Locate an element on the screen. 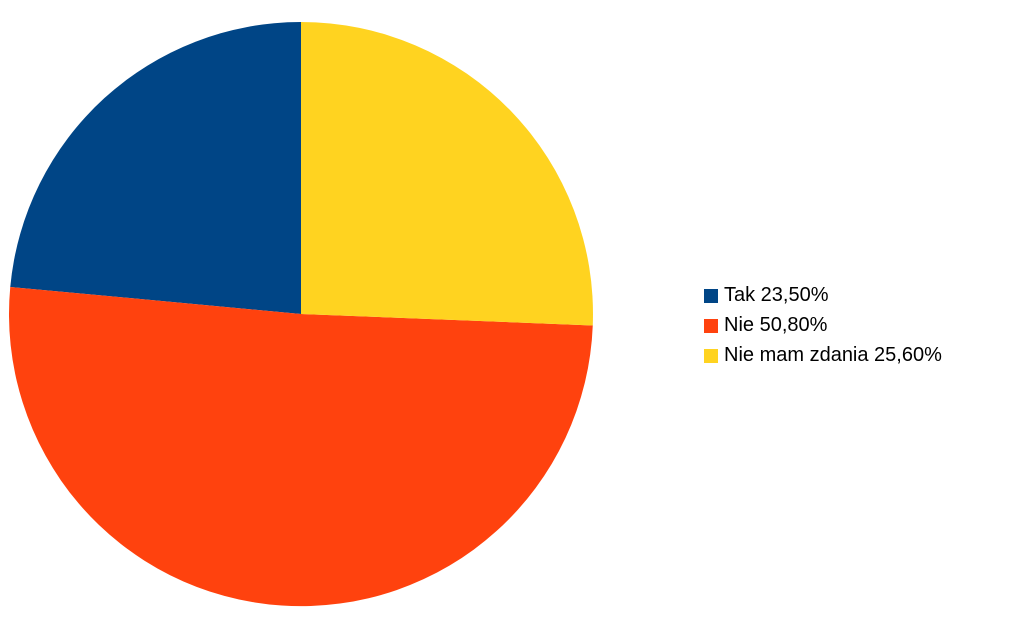  legend-label-nie-mam-zdania: Nie mam zdania 25,60% is located at coordinates (833, 355).